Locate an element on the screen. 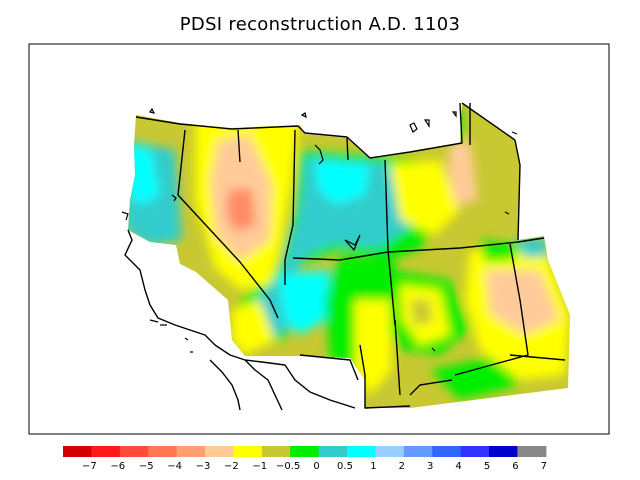 This screenshot has height=480, width=640. legend-label: −7 is located at coordinates (89, 466).